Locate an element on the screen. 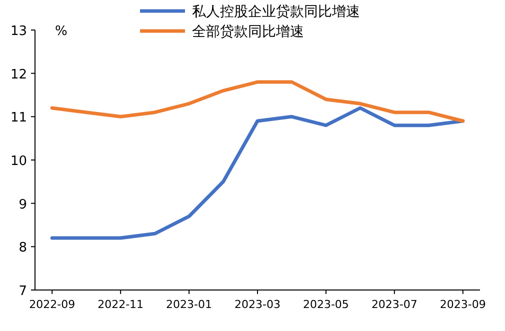  y-axis-title: % is located at coordinates (61, 31).